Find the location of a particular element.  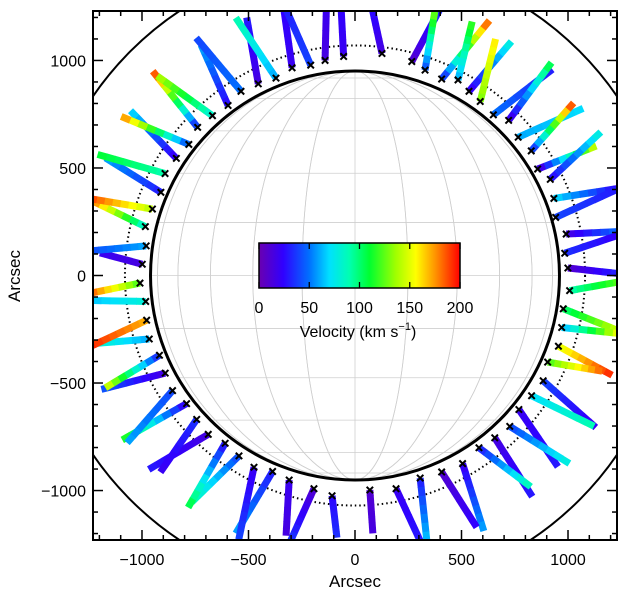

colorbar-label-close: ) is located at coordinates (413, 332).